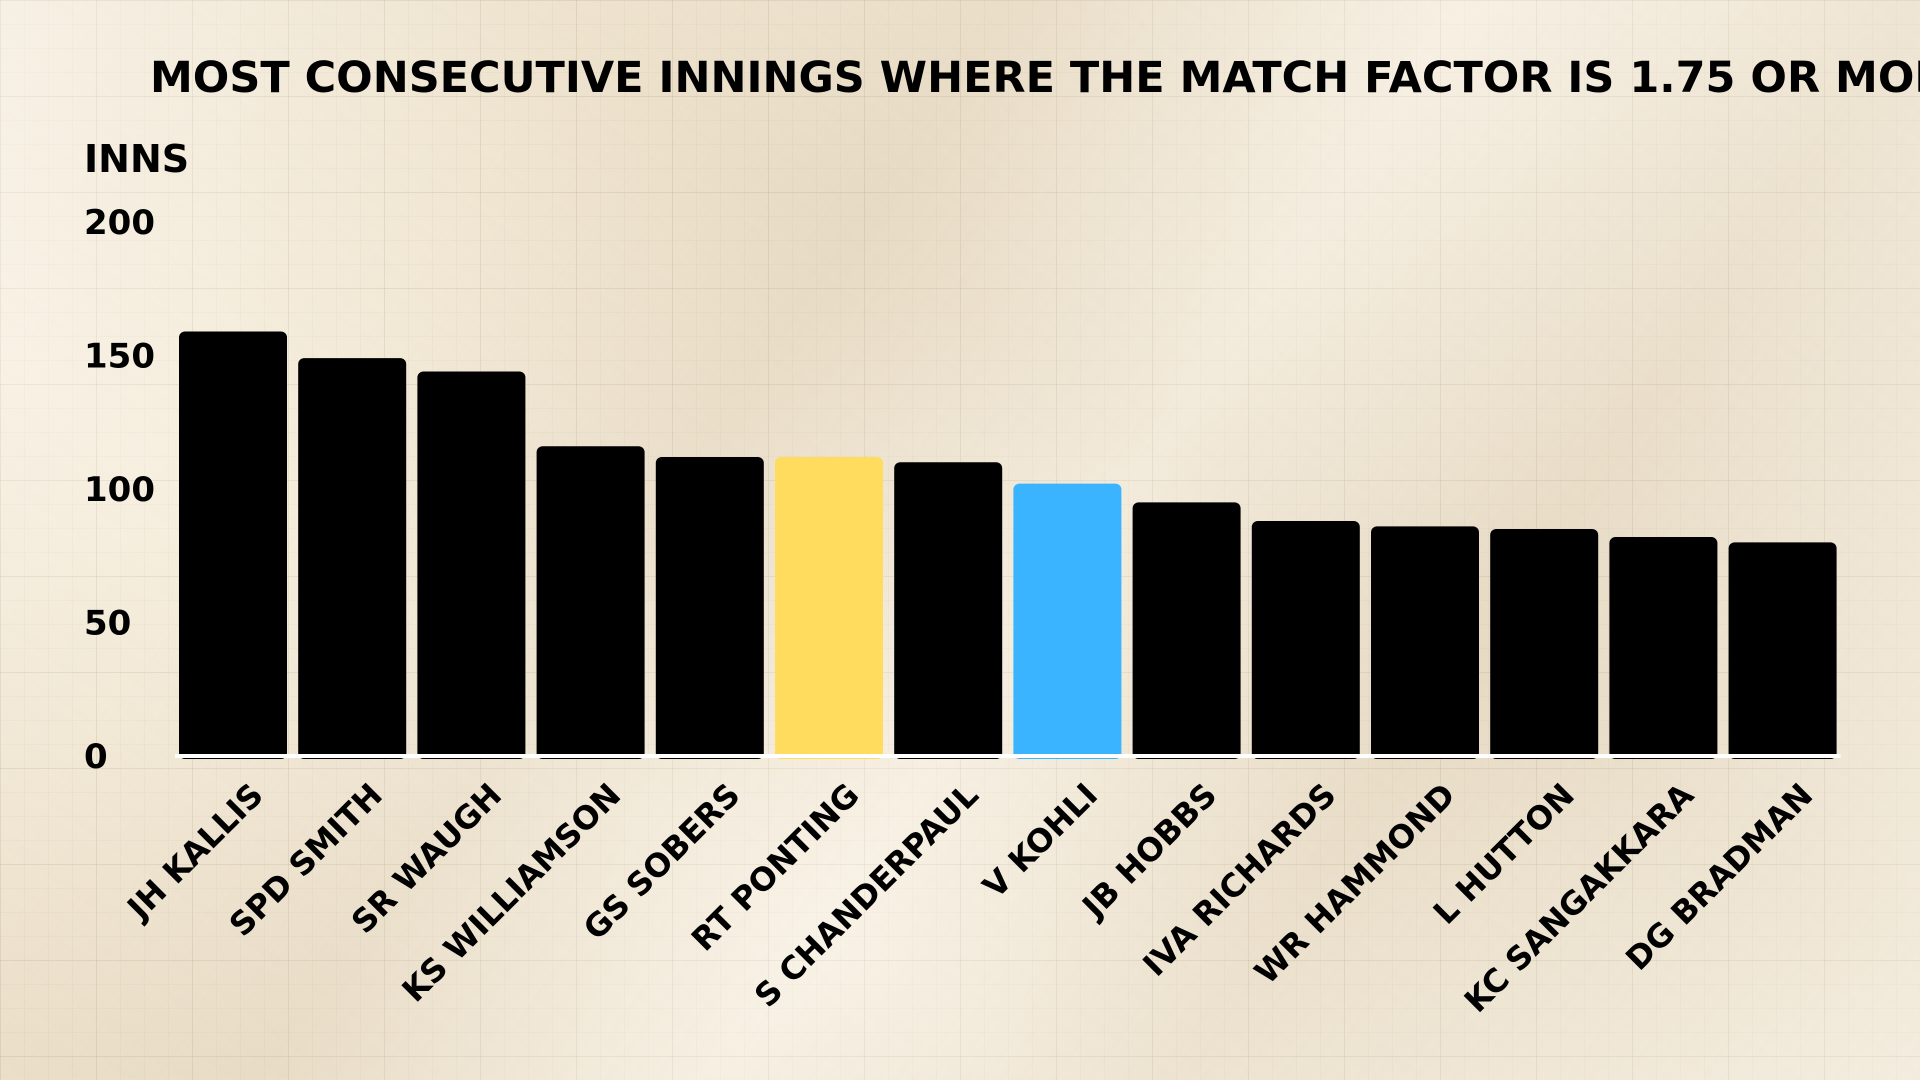 This screenshot has height=1080, width=1920. I want to click on y-tick-label: 200, so click(119, 223).